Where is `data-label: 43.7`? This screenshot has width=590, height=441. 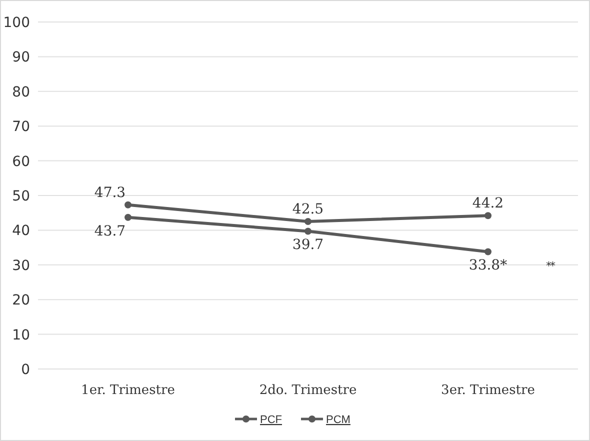 data-label: 43.7 is located at coordinates (110, 231).